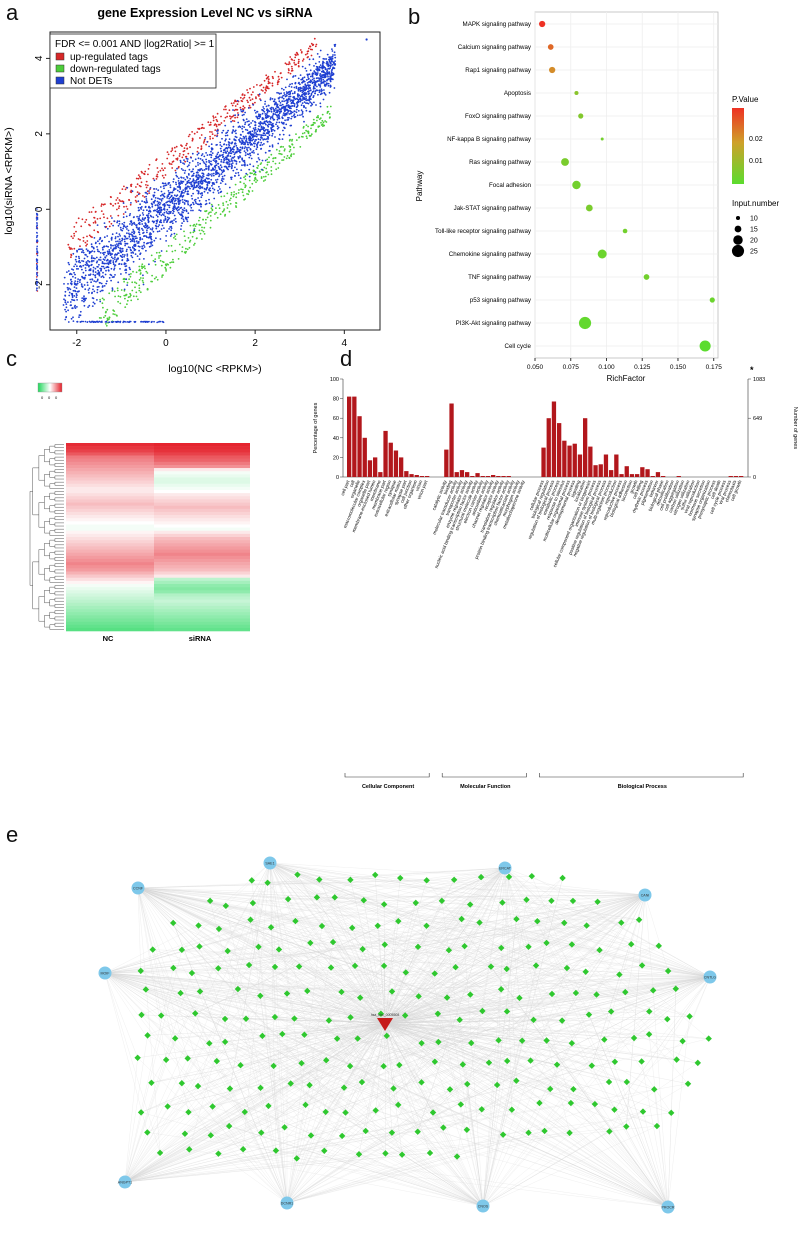 Image resolution: width=800 pixels, height=1235 pixels. Describe the element at coordinates (795, 428) in the screenshot. I see `chart-d-y2label: Number of genes` at that location.